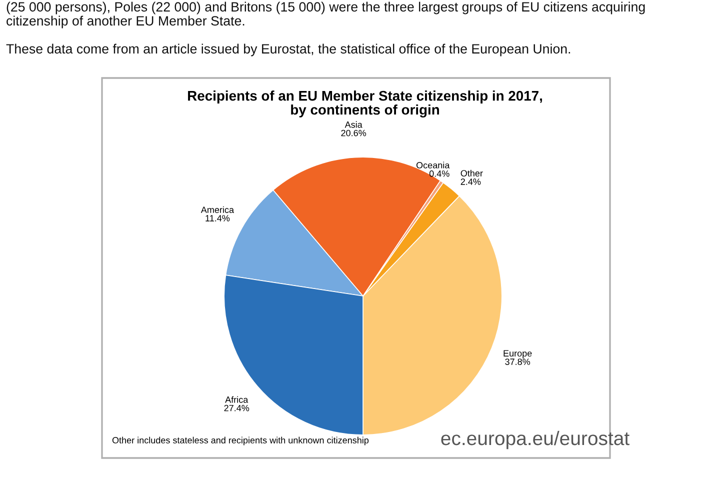 This screenshot has height=500, width=716. I want to click on text: ec.europa.eu/eurostat, so click(535, 440).